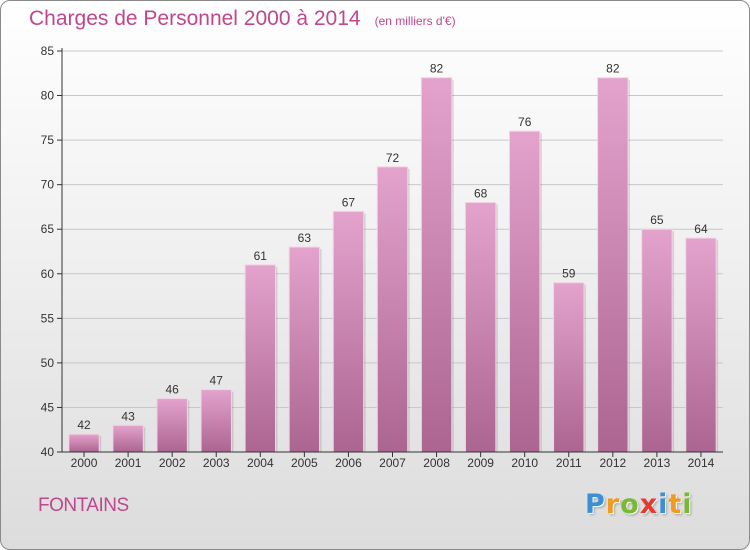  Describe the element at coordinates (84, 463) in the screenshot. I see `x-tick-label: 2000` at that location.